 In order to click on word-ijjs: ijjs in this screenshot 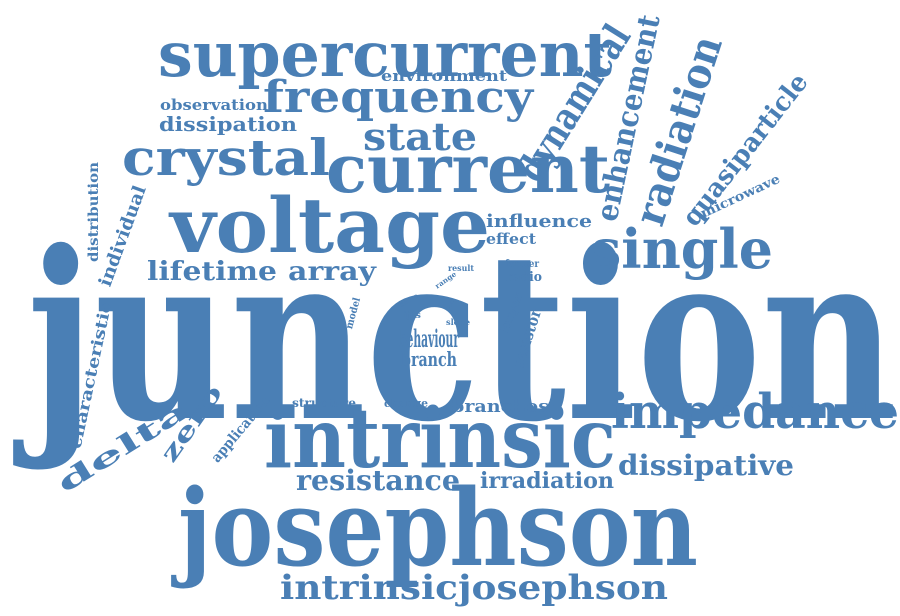, I will do `click(412, 316)`.